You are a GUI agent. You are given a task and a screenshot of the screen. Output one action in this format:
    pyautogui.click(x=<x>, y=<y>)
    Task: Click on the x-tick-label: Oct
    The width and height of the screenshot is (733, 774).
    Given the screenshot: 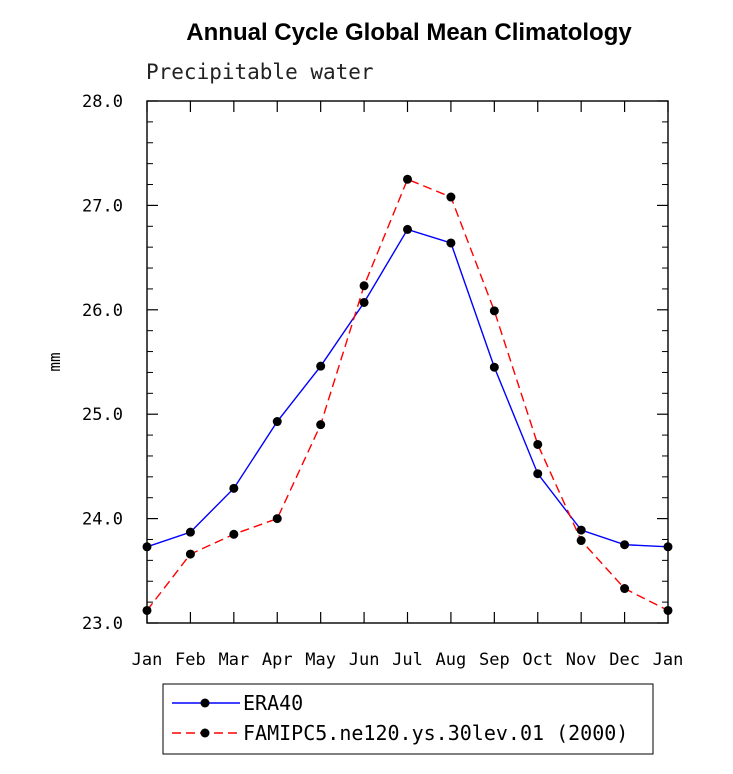 What is the action you would take?
    pyautogui.click(x=537, y=660)
    